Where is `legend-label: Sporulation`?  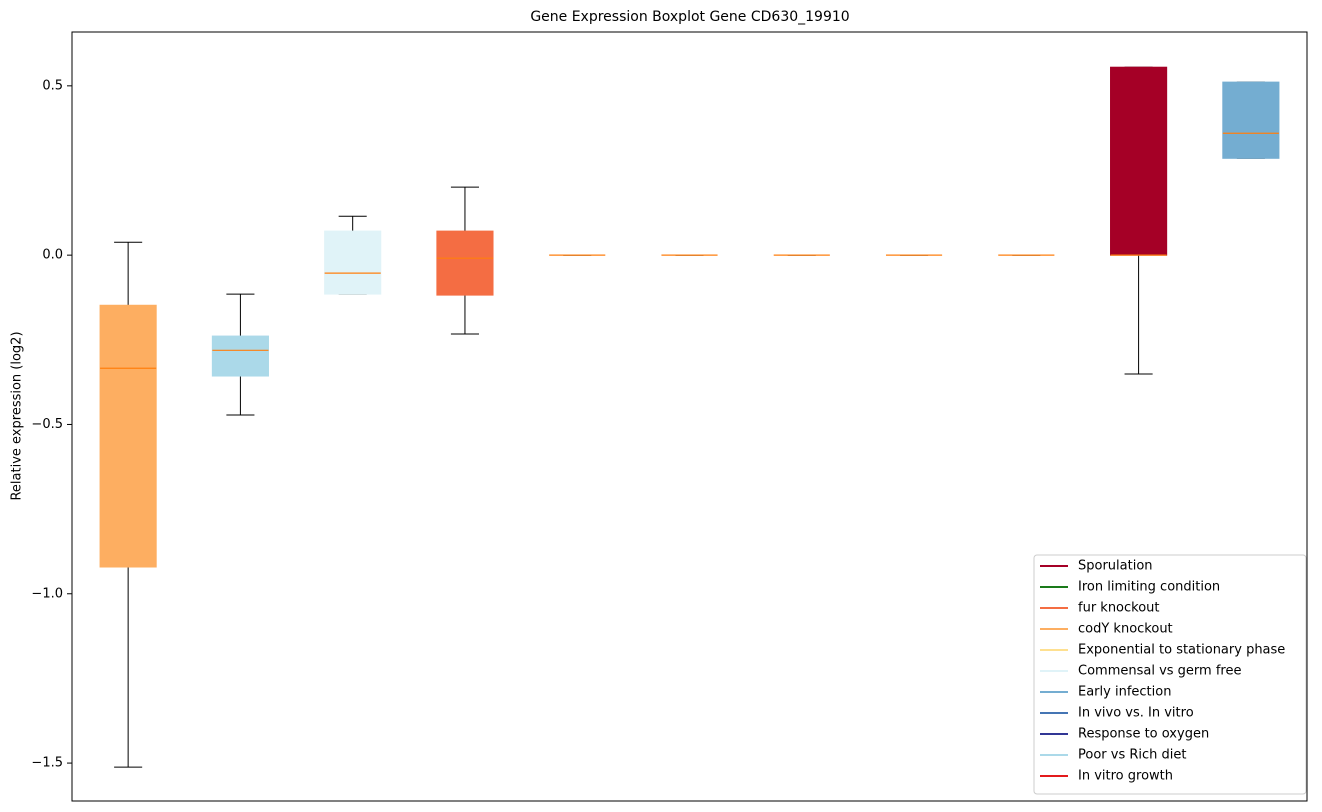 legend-label: Sporulation is located at coordinates (1115, 566).